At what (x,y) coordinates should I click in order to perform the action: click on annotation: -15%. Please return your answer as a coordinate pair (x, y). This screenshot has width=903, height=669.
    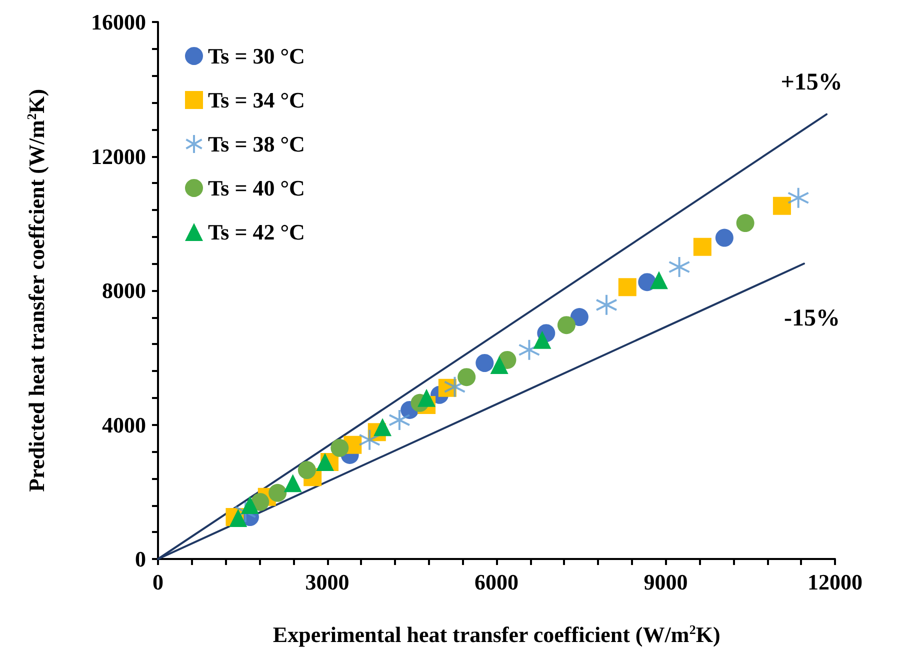
    Looking at the image, I should click on (812, 319).